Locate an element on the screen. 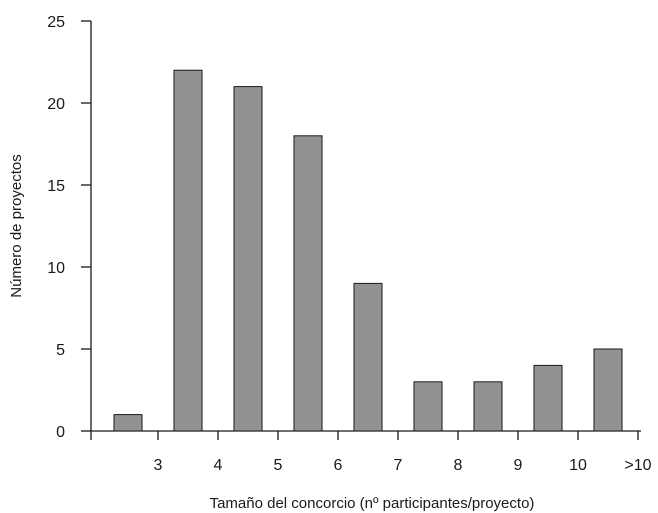 Image resolution: width=658 pixels, height=513 pixels. y-tick-label: 20 is located at coordinates (56, 104).